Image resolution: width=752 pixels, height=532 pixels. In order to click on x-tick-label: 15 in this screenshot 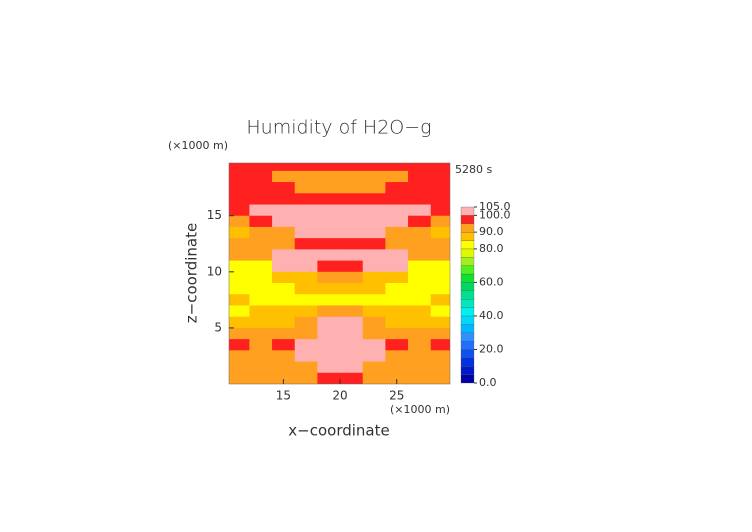, I will do `click(283, 396)`.